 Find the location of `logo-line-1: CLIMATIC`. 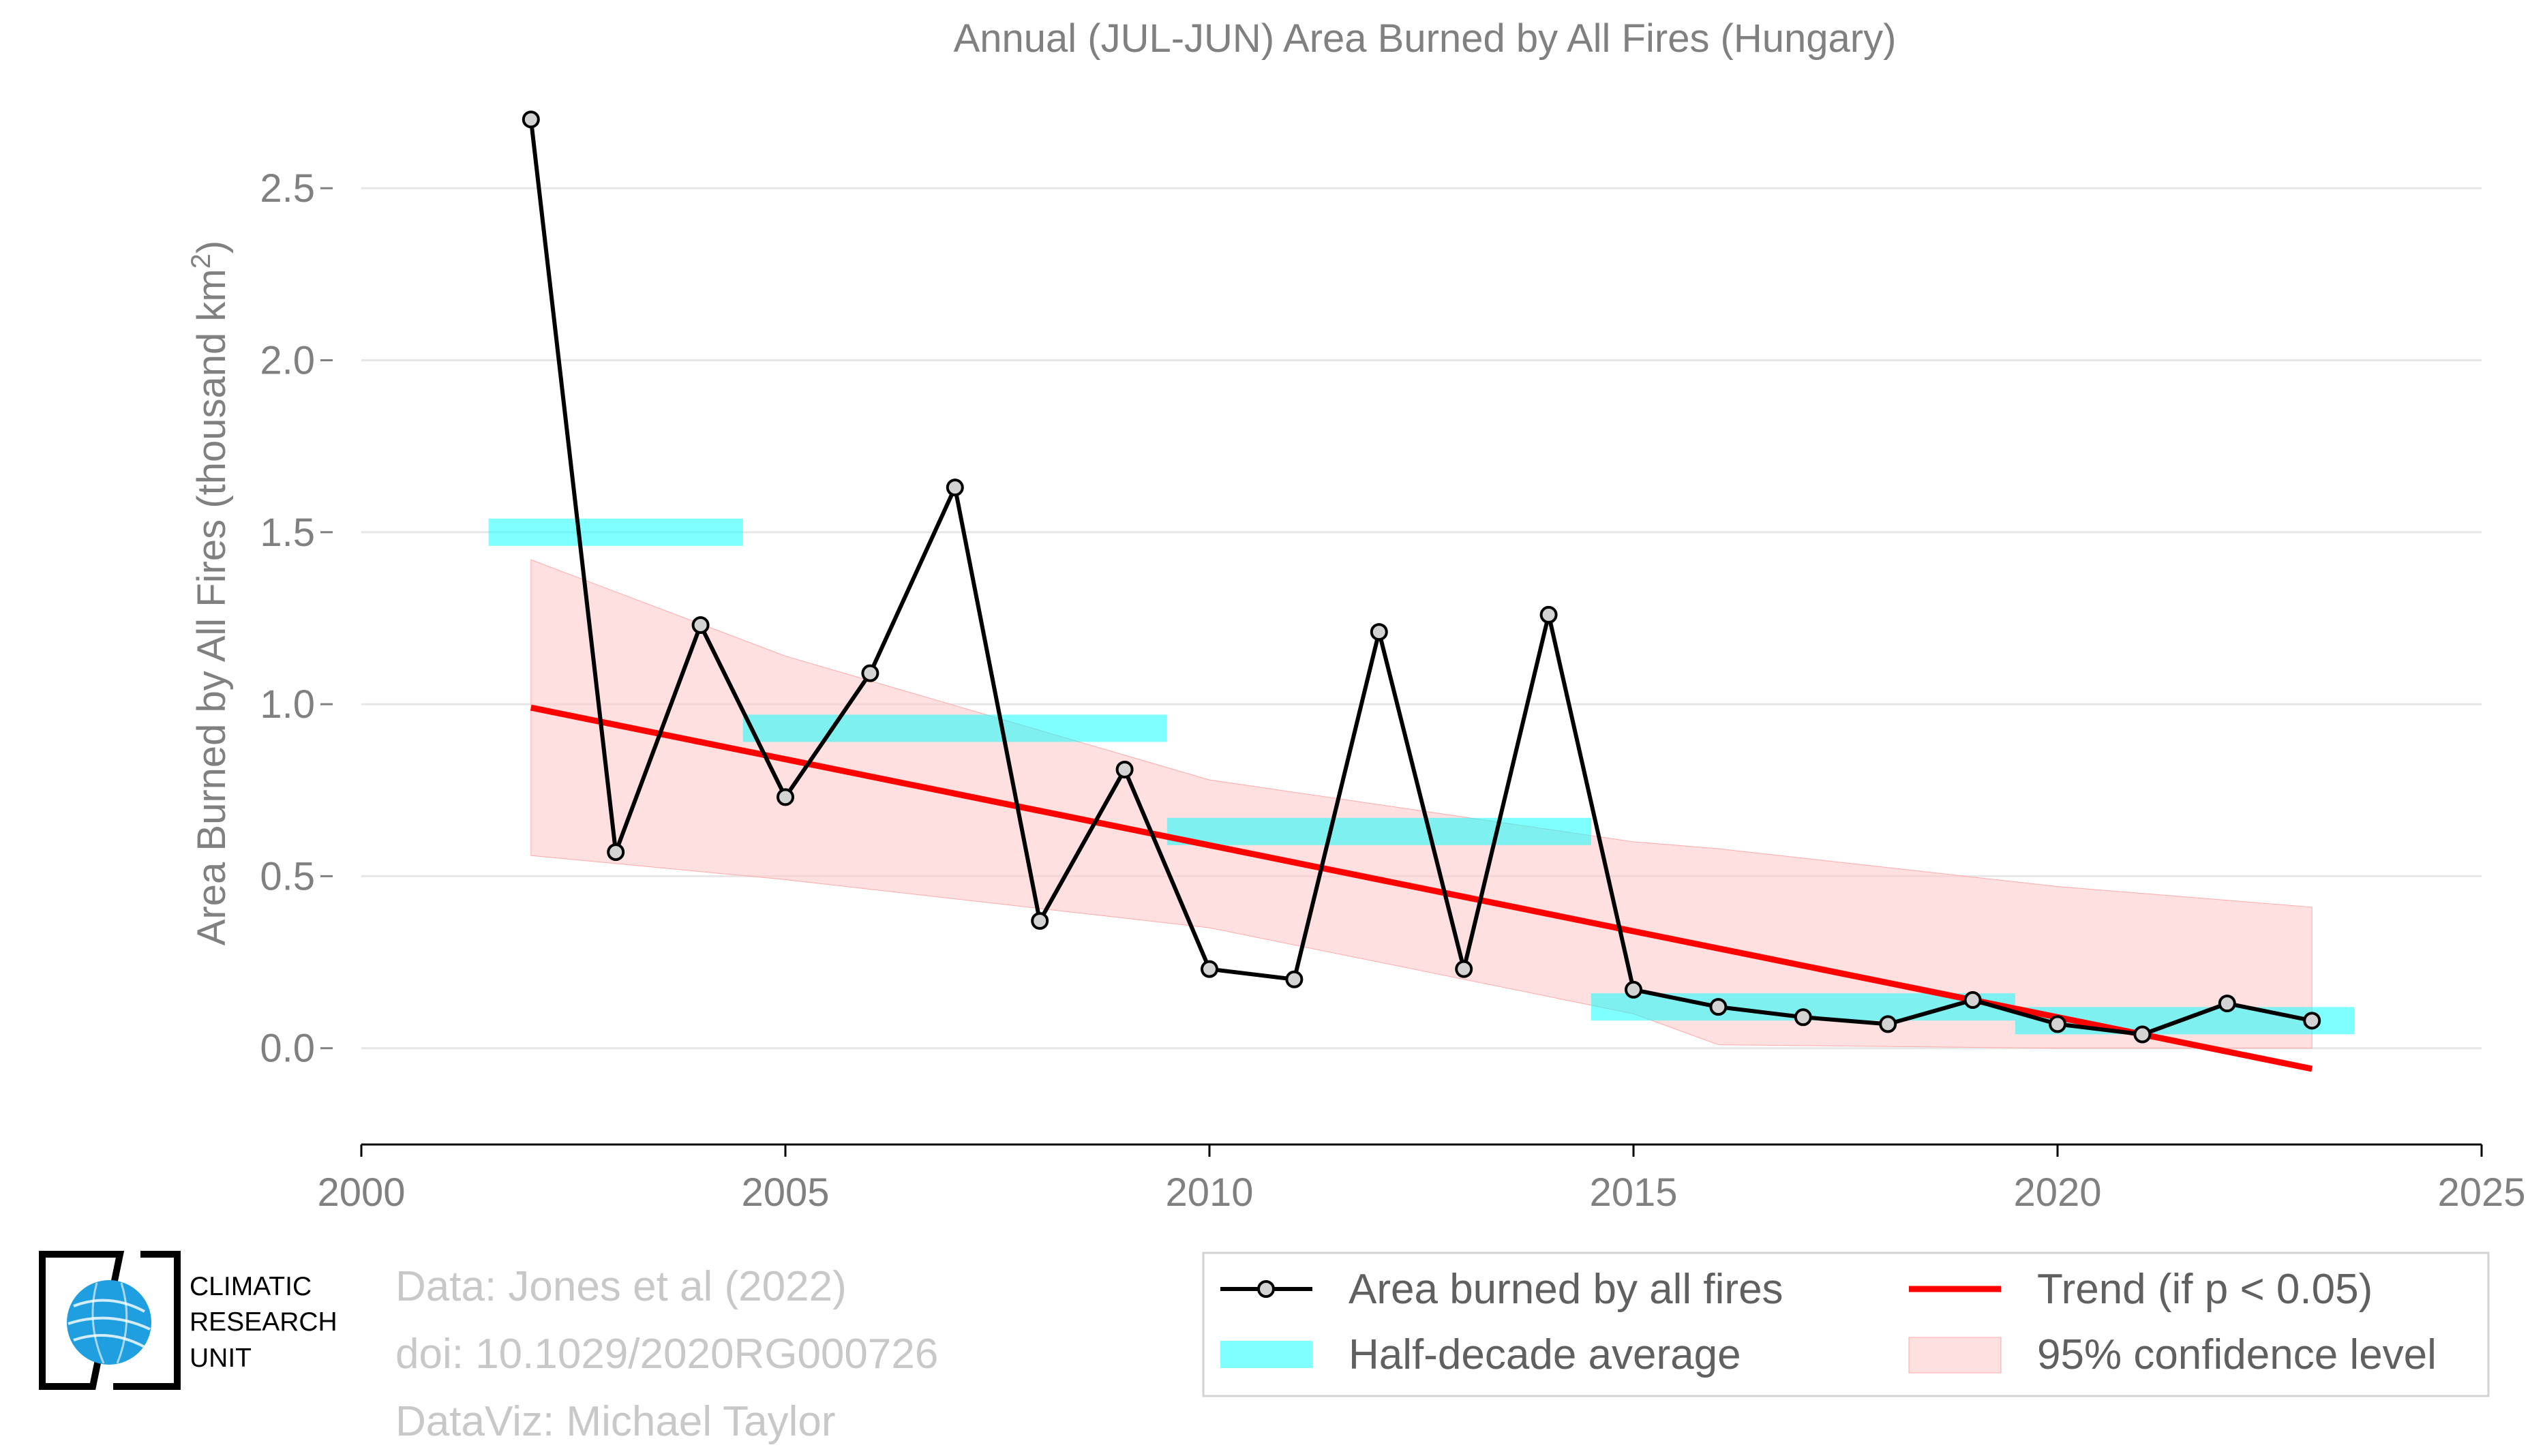

logo-line-1: CLIMATIC is located at coordinates (251, 1286).